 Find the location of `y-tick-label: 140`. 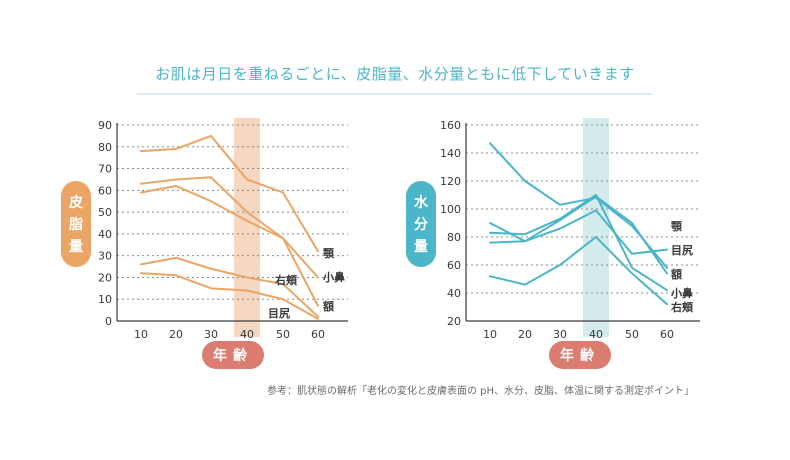

y-tick-label: 140 is located at coordinates (450, 153).